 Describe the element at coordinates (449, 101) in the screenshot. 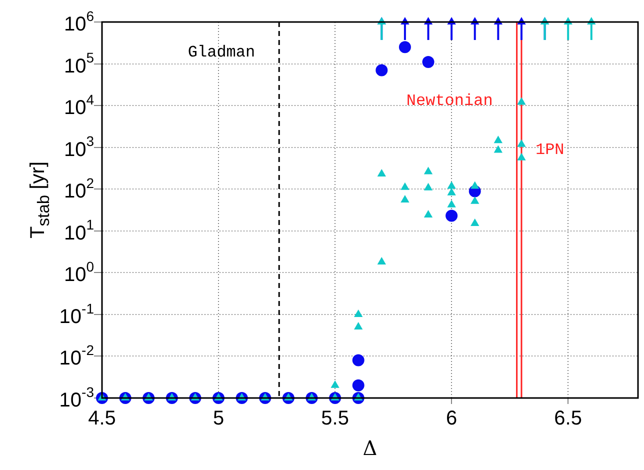

I see `ref-line-label: Newtonian` at that location.